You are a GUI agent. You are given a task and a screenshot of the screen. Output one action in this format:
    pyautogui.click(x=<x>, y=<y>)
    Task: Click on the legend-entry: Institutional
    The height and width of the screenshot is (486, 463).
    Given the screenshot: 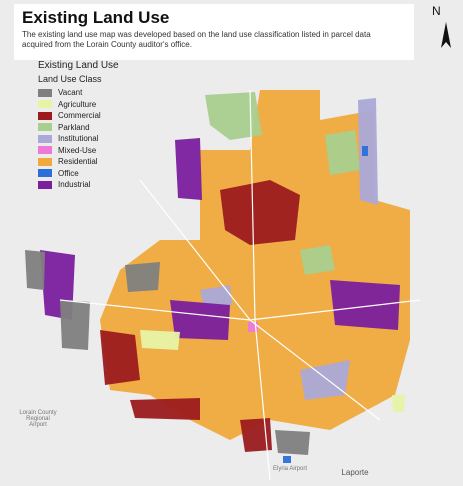 What is the action you would take?
    pyautogui.click(x=78, y=139)
    